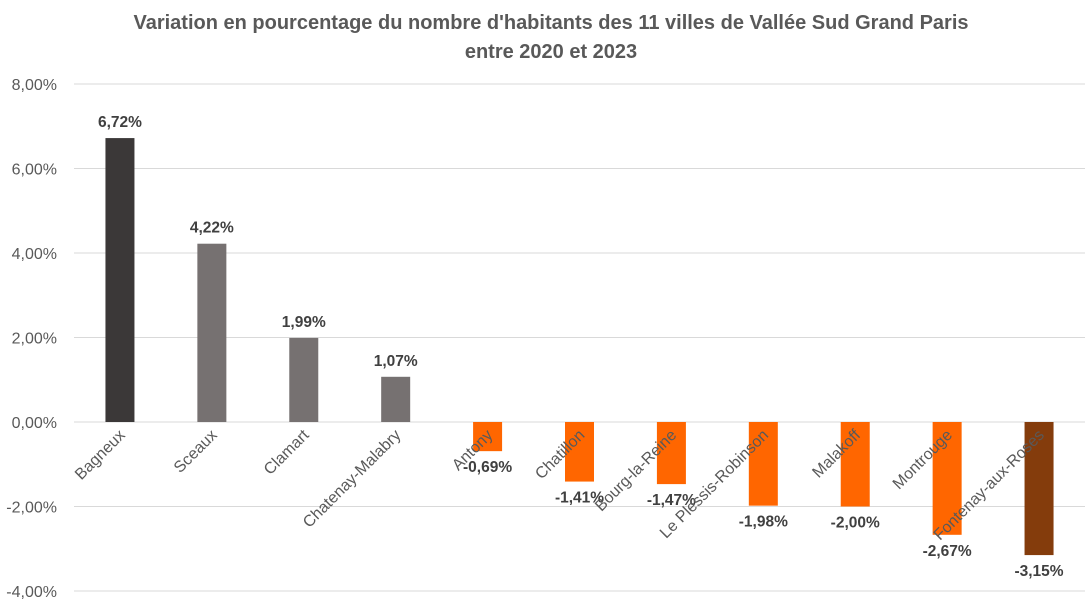 The image size is (1085, 601). What do you see at coordinates (287, 452) in the screenshot?
I see `x-tick-label: Clamart` at bounding box center [287, 452].